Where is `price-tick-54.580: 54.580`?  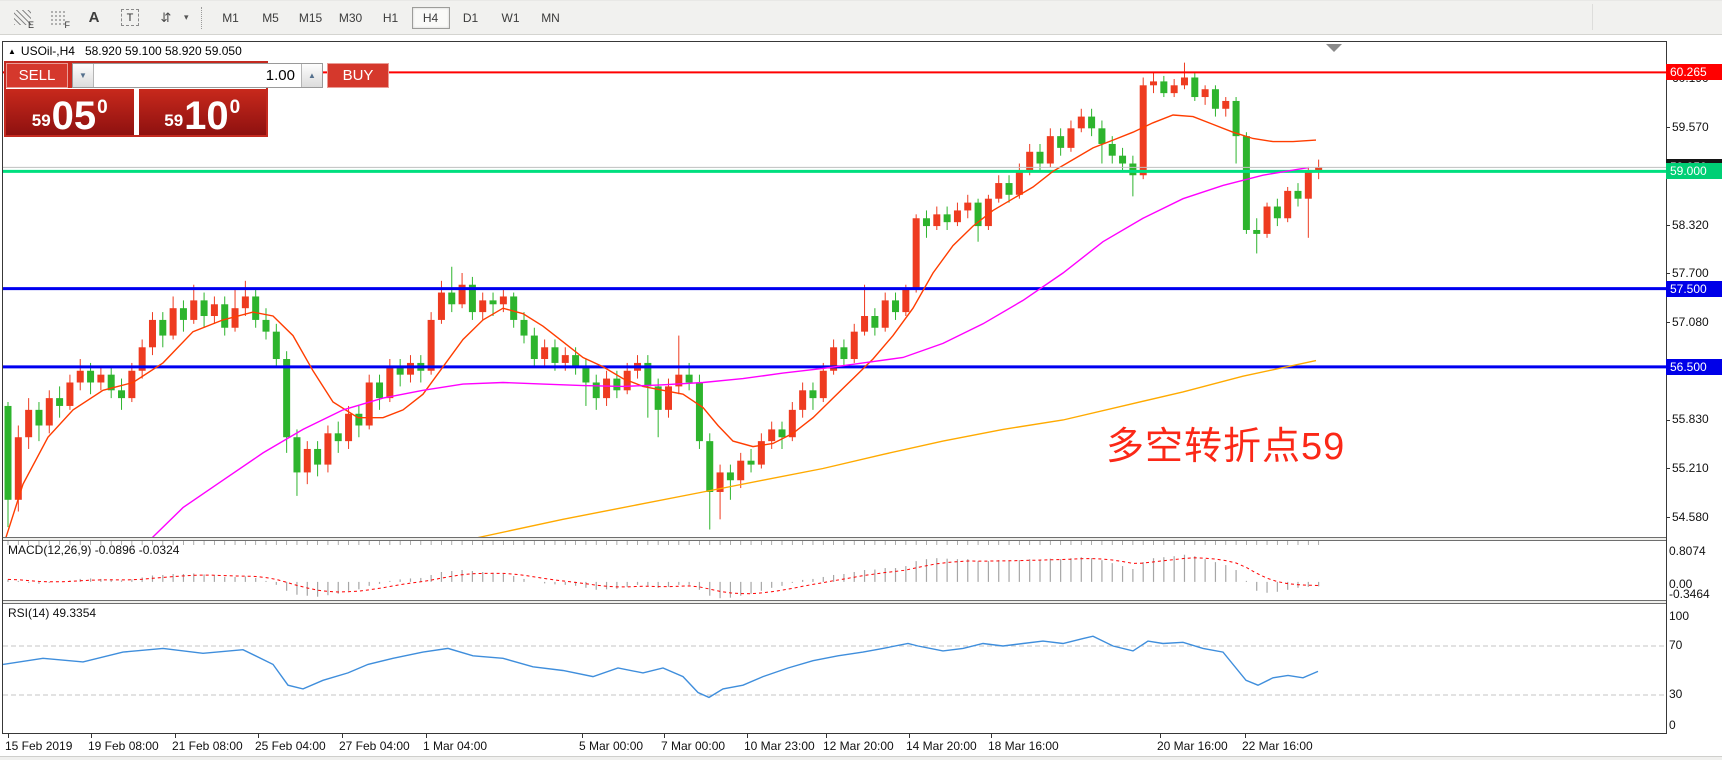 price-tick-54.580: 54.580 is located at coordinates (1687, 517).